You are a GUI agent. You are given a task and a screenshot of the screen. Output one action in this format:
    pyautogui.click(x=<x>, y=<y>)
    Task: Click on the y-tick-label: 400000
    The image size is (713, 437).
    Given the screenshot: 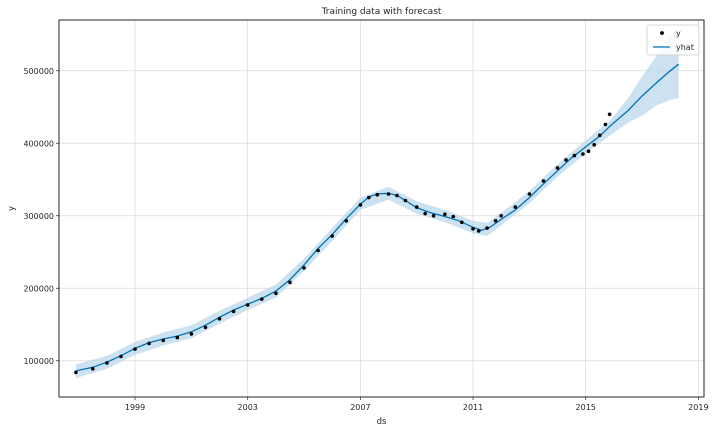 What is the action you would take?
    pyautogui.click(x=38, y=143)
    